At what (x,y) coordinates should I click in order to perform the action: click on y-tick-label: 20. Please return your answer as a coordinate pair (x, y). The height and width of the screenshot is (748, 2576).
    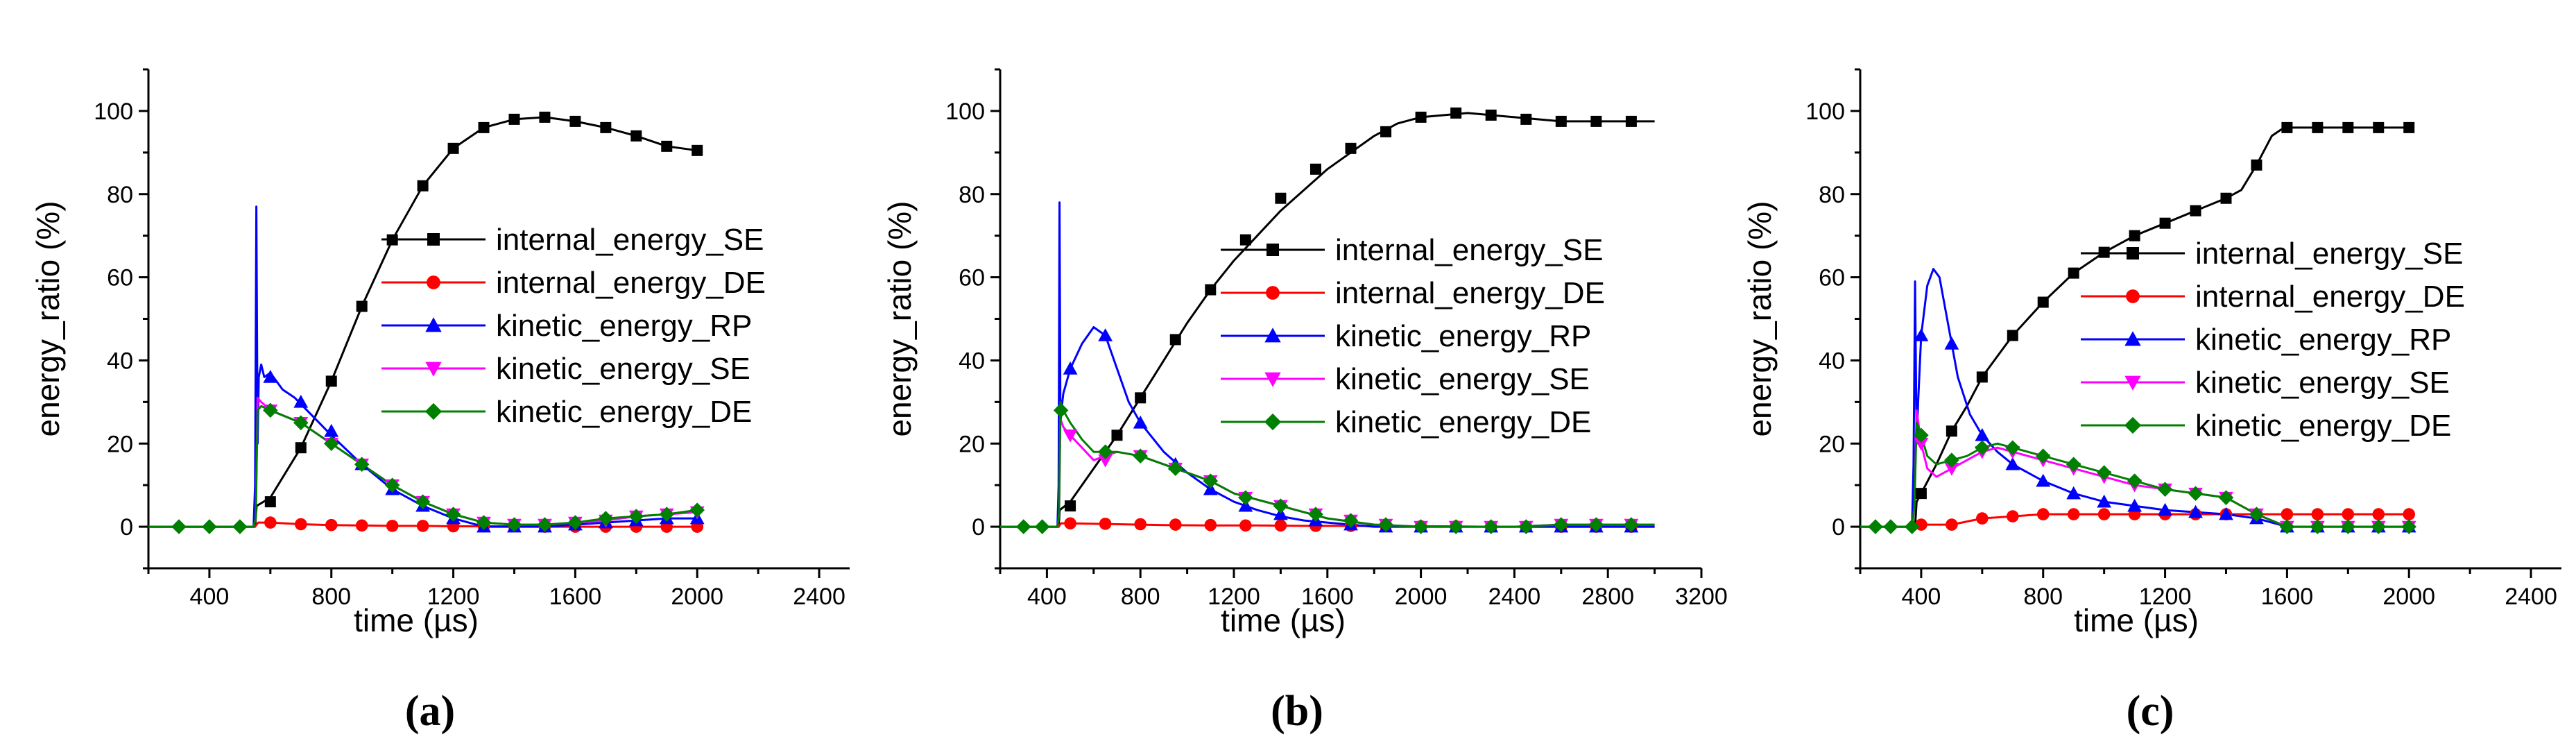
    Looking at the image, I should click on (1832, 444).